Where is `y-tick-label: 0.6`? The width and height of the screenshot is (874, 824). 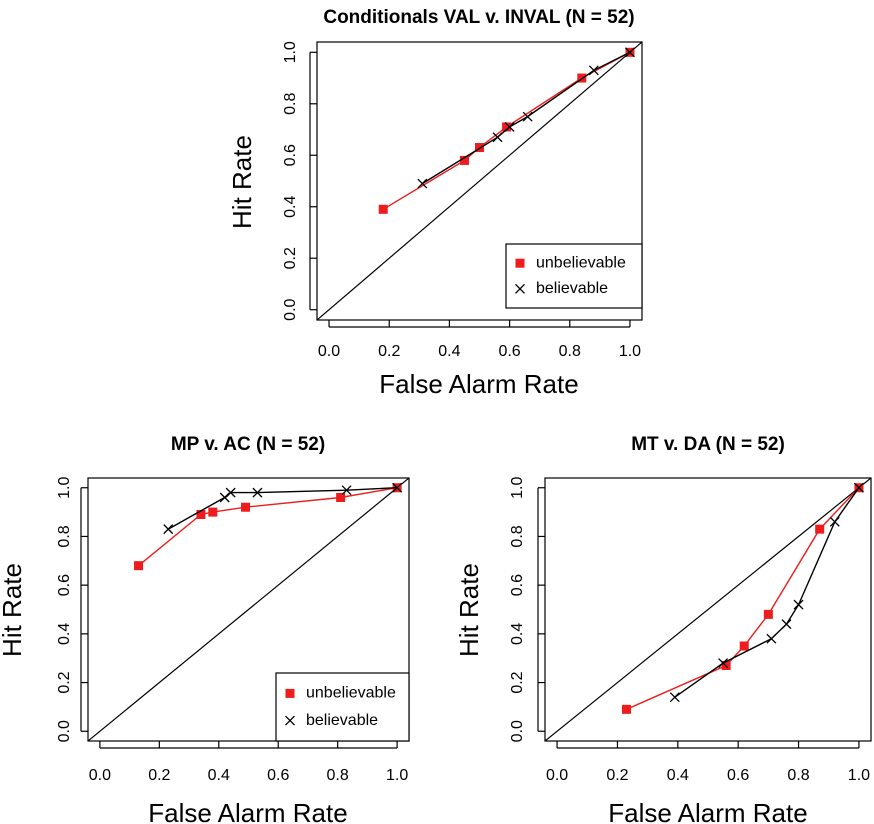
y-tick-label: 0.6 is located at coordinates (290, 155).